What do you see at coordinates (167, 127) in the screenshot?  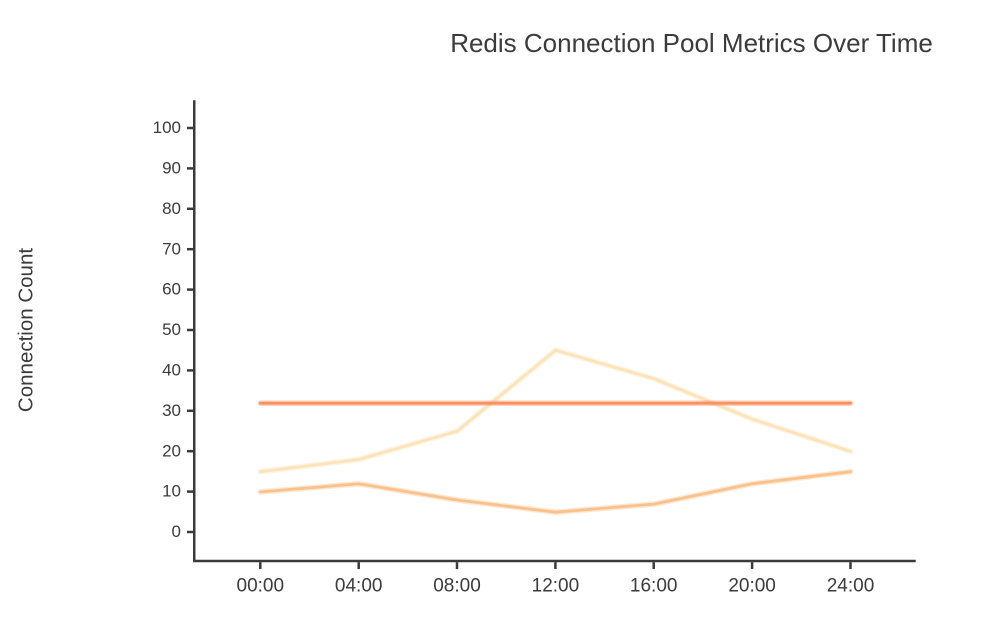 I see `svg-text: 100` at bounding box center [167, 127].